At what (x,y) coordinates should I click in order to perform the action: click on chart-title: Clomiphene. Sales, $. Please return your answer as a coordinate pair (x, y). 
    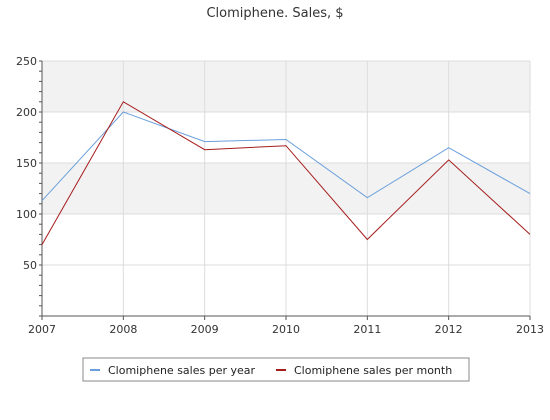
    Looking at the image, I should click on (274, 13).